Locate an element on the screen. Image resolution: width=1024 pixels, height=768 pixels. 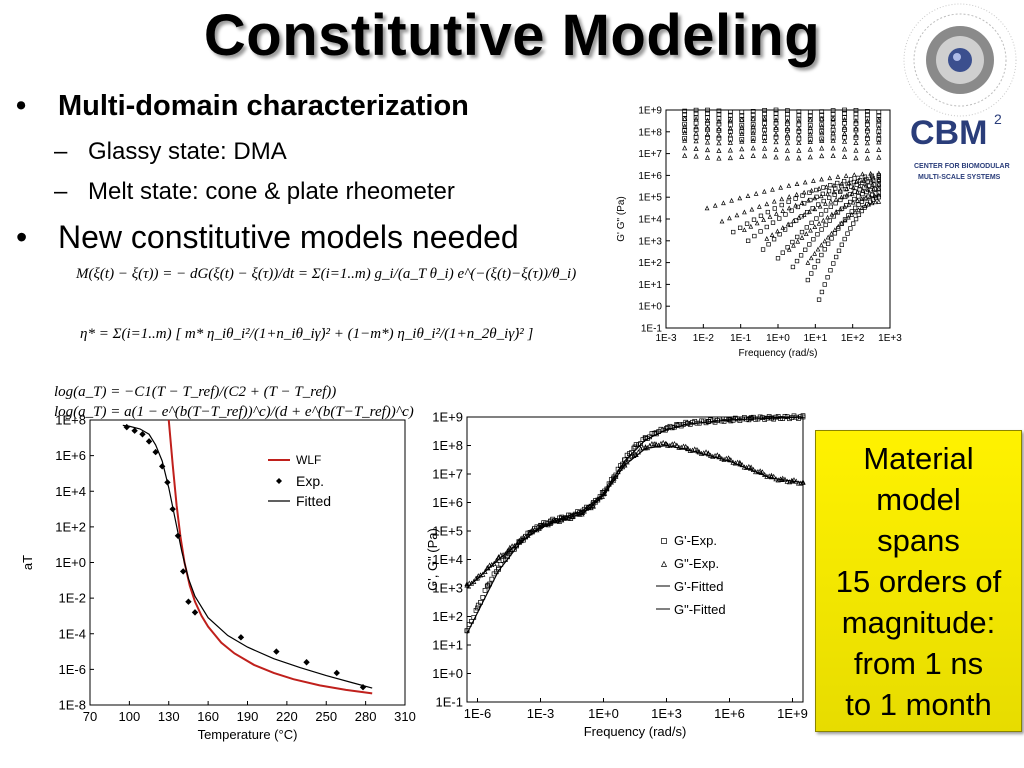
y-tick-label: 1E-1 is located at coordinates (652, 329).